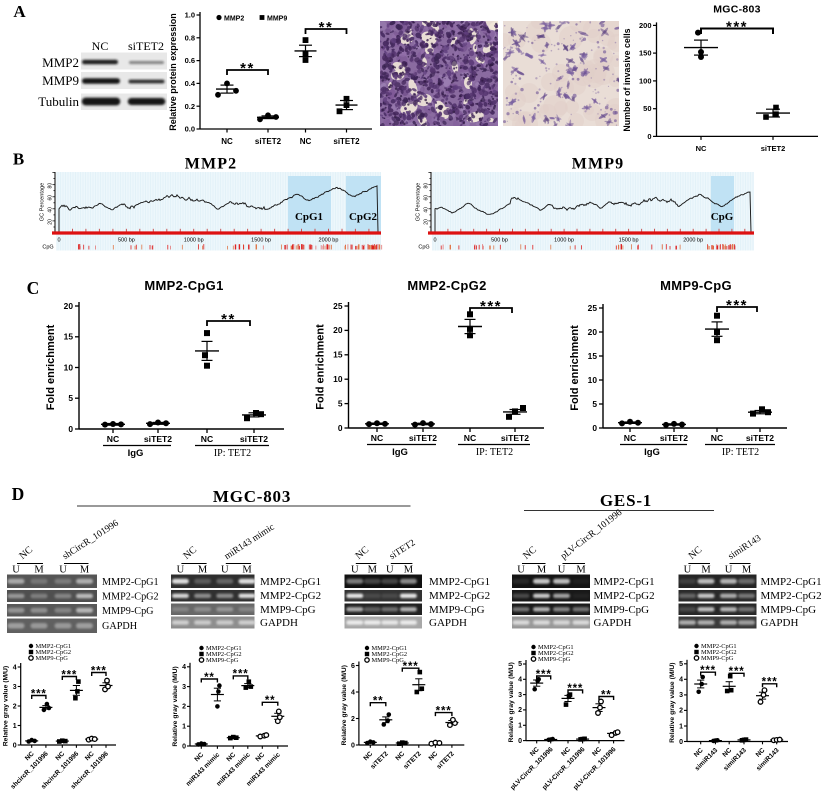 The image size is (824, 799). Describe the element at coordinates (427, 198) in the screenshot. I see `svg-text: 60` at that location.